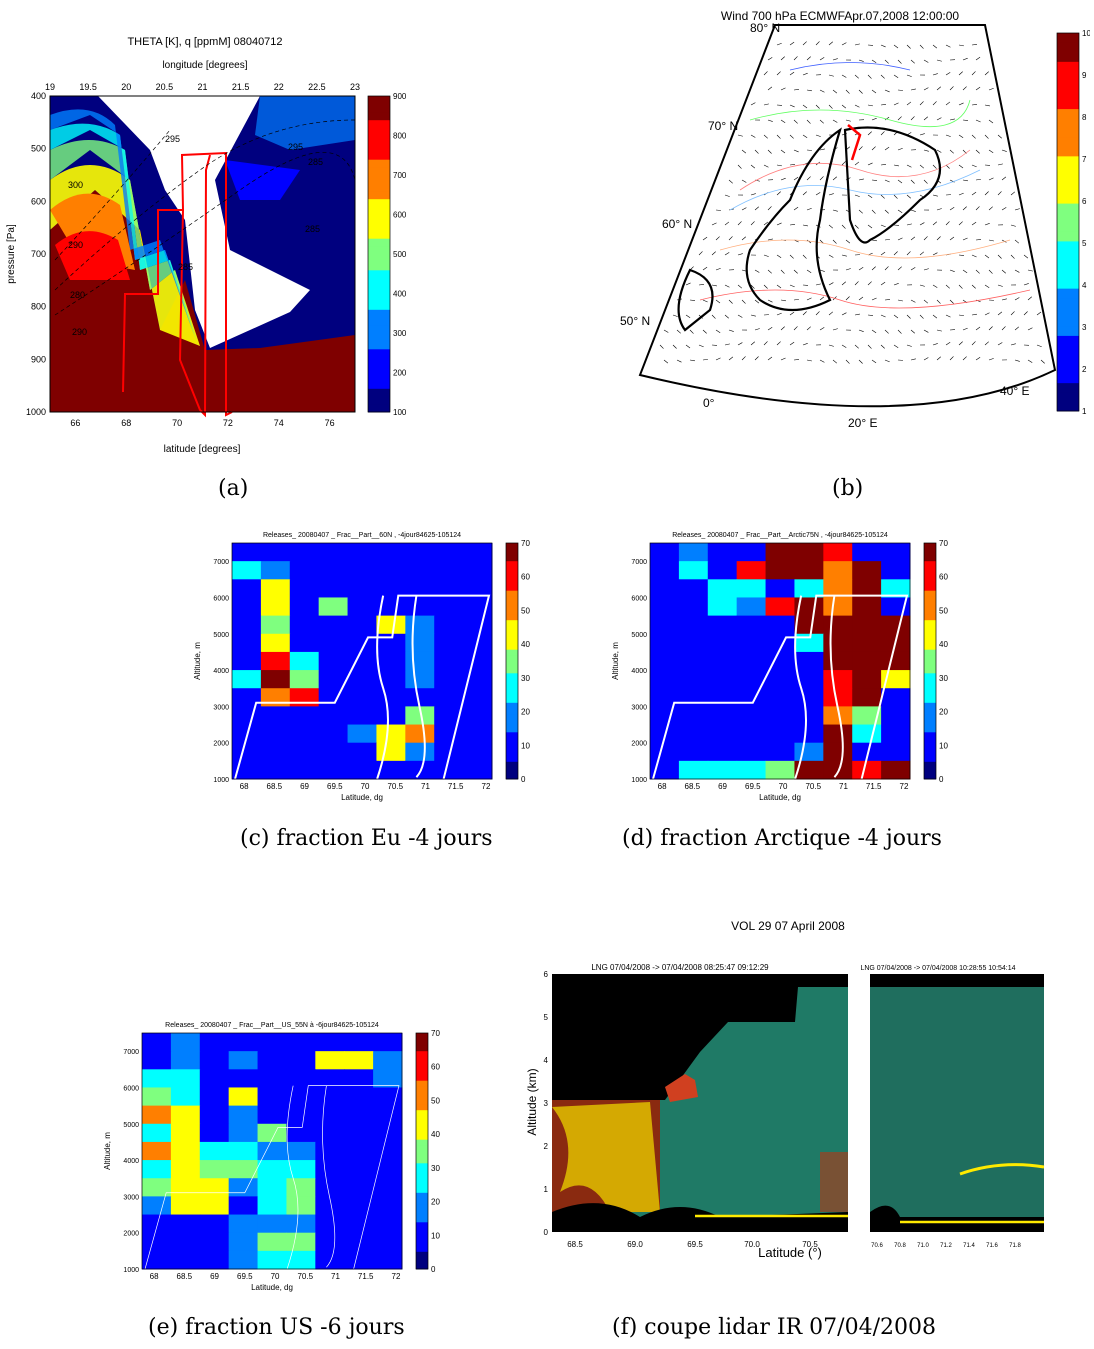 Image resolution: width=1094 pixels, height=1349 pixels. Describe the element at coordinates (107, 1151) in the screenshot. I see `chart-e-ylabel: Altitude, m` at that location.